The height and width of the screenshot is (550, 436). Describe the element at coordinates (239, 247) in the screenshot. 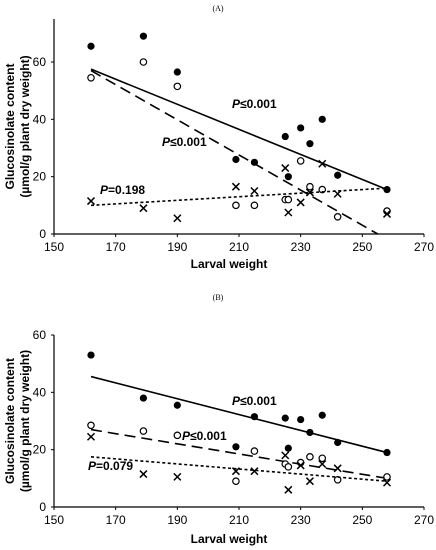

I see `p0-x-tick-label: 210` at that location.